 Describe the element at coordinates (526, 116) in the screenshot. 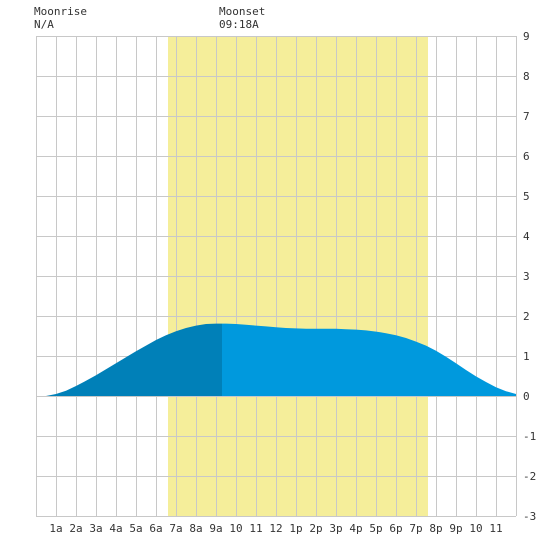

I see `y-tick-label: 7` at that location.